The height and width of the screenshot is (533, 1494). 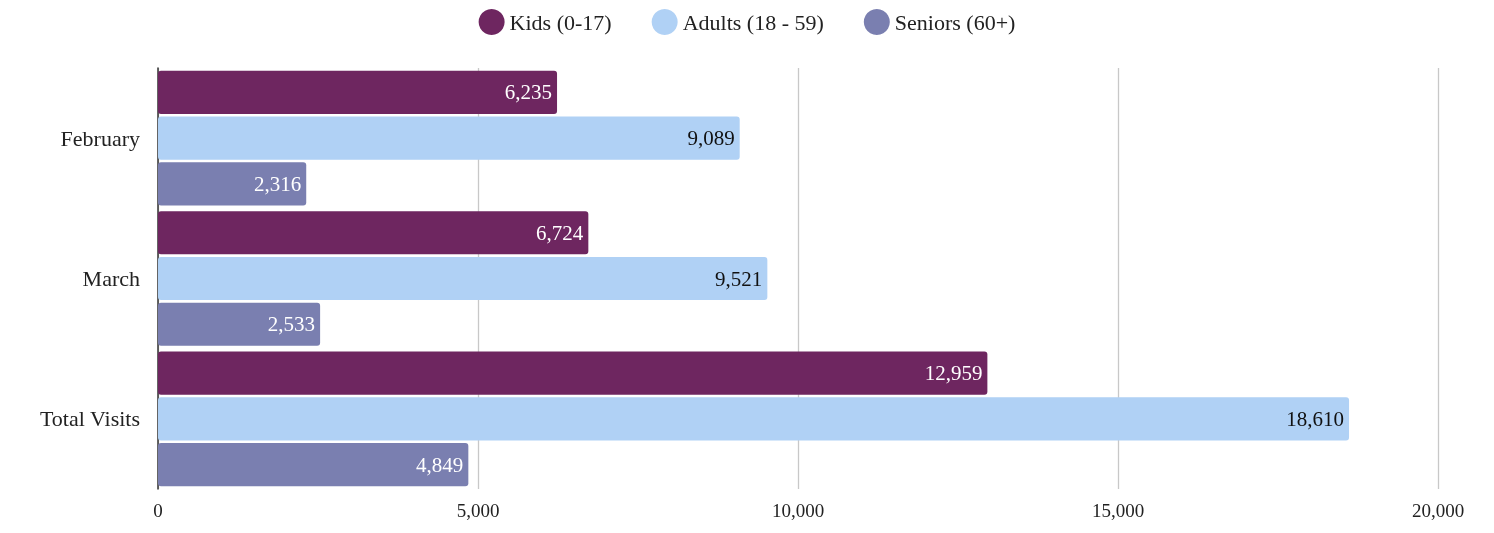 What do you see at coordinates (1315, 418) in the screenshot?
I see `data-label: 18,610` at bounding box center [1315, 418].